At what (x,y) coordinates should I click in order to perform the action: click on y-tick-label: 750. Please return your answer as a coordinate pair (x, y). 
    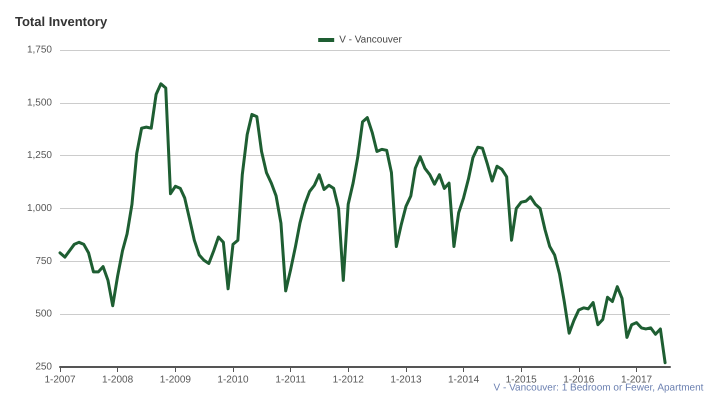
    Looking at the image, I should click on (43, 261).